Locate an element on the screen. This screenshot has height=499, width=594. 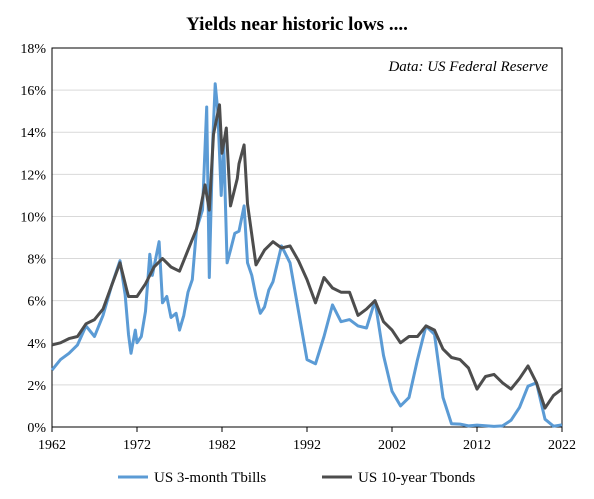
y-tick-label: 8% is located at coordinates (36, 260).